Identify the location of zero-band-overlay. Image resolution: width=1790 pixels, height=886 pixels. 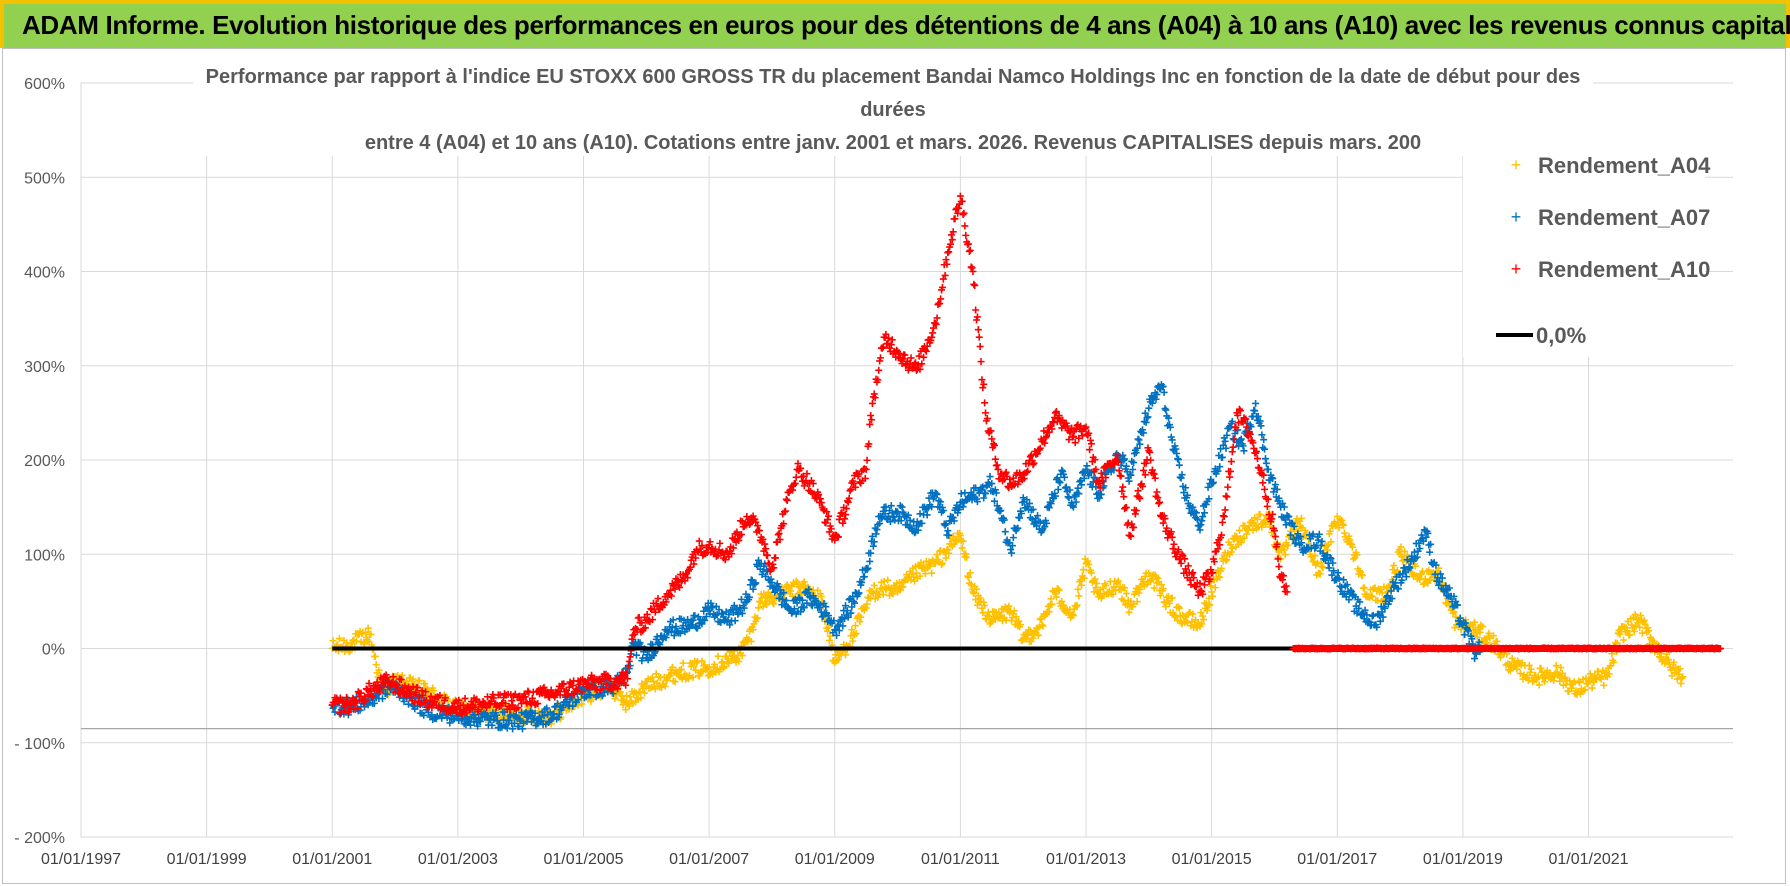
(1506, 648).